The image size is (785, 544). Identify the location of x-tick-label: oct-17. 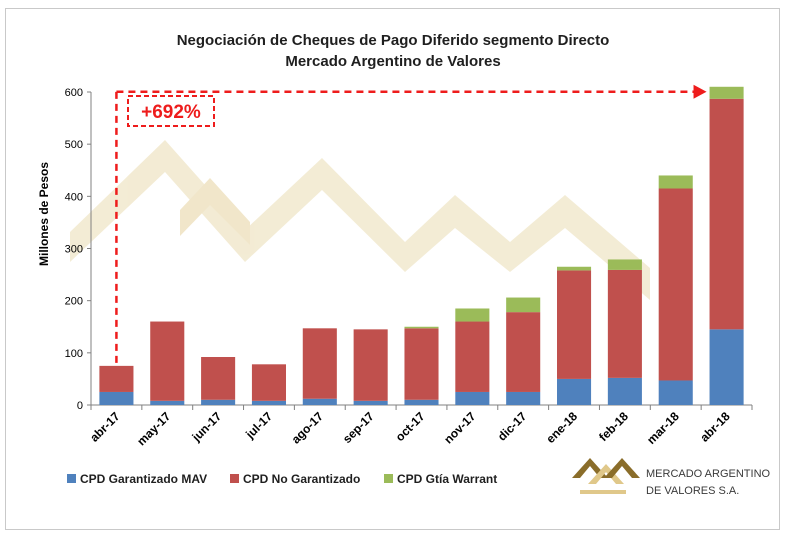
(410, 426).